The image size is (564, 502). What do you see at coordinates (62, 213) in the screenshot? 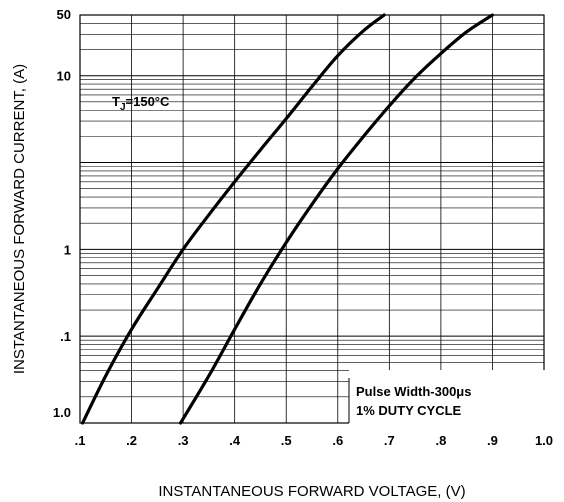
I see `y-tick-labels: 50 10 1 .1 1.0` at bounding box center [62, 213].